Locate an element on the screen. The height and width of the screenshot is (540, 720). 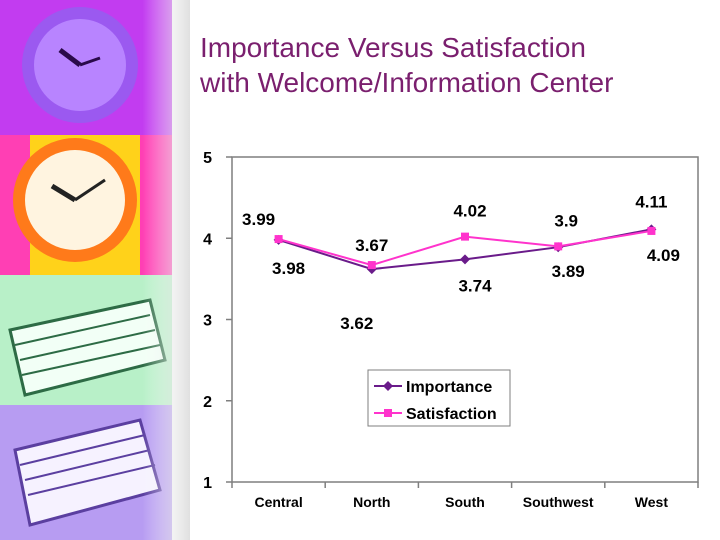
data-label-below: 3.98 is located at coordinates (288, 268).